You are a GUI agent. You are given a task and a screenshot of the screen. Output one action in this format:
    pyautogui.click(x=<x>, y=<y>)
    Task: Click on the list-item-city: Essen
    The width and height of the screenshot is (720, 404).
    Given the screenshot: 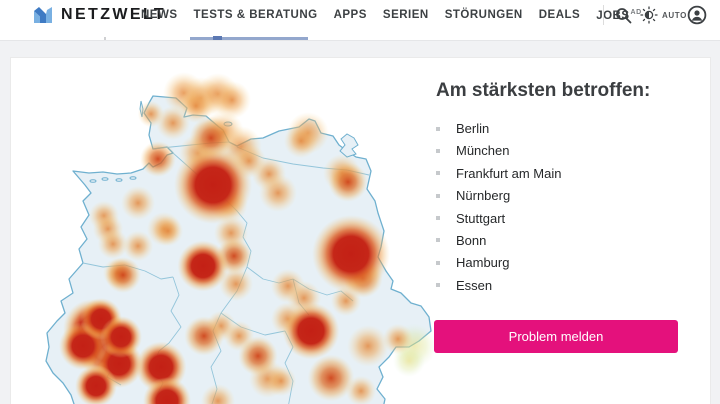 What is the action you would take?
    pyautogui.click(x=498, y=285)
    